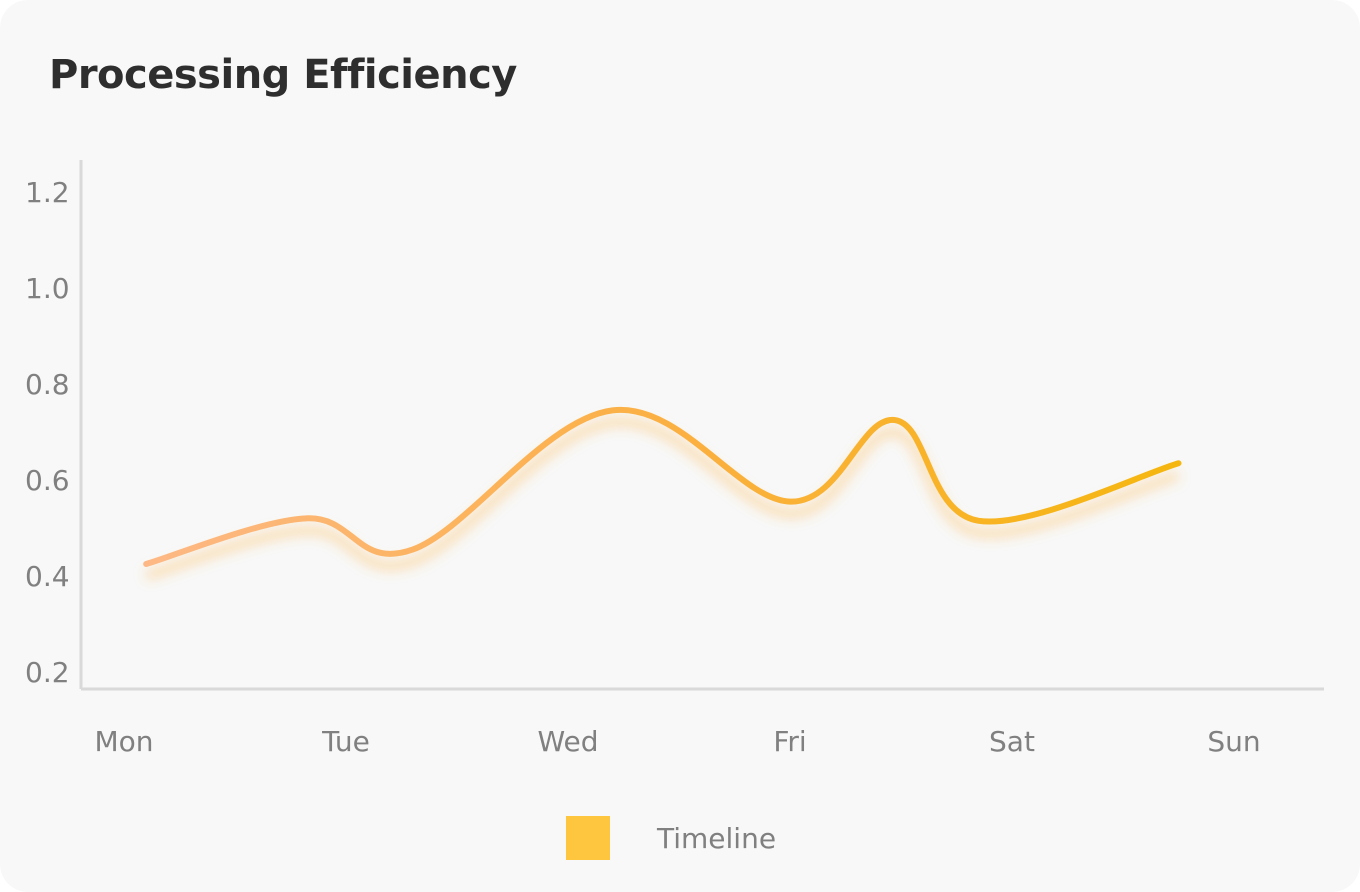  What do you see at coordinates (47, 384) in the screenshot?
I see `y-tick-label: 0.8` at bounding box center [47, 384].